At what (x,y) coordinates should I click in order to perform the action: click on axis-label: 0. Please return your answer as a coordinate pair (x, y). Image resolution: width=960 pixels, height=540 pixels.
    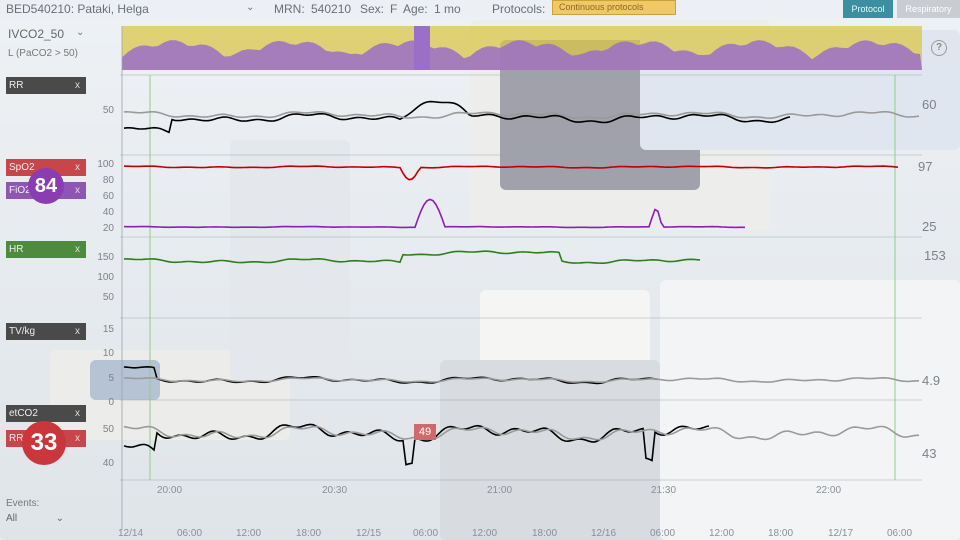
    Looking at the image, I should click on (111, 402).